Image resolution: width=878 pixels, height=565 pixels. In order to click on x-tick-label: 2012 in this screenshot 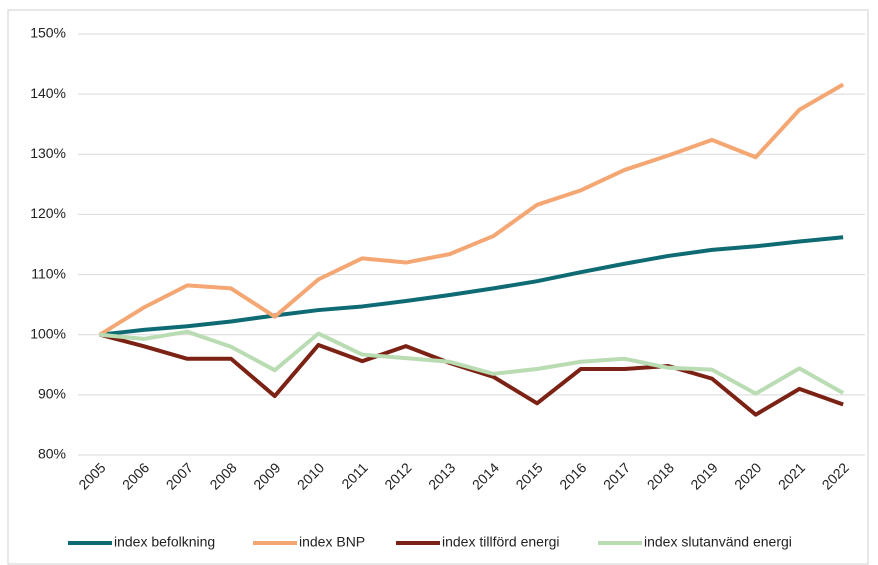, I will do `click(397, 475)`.